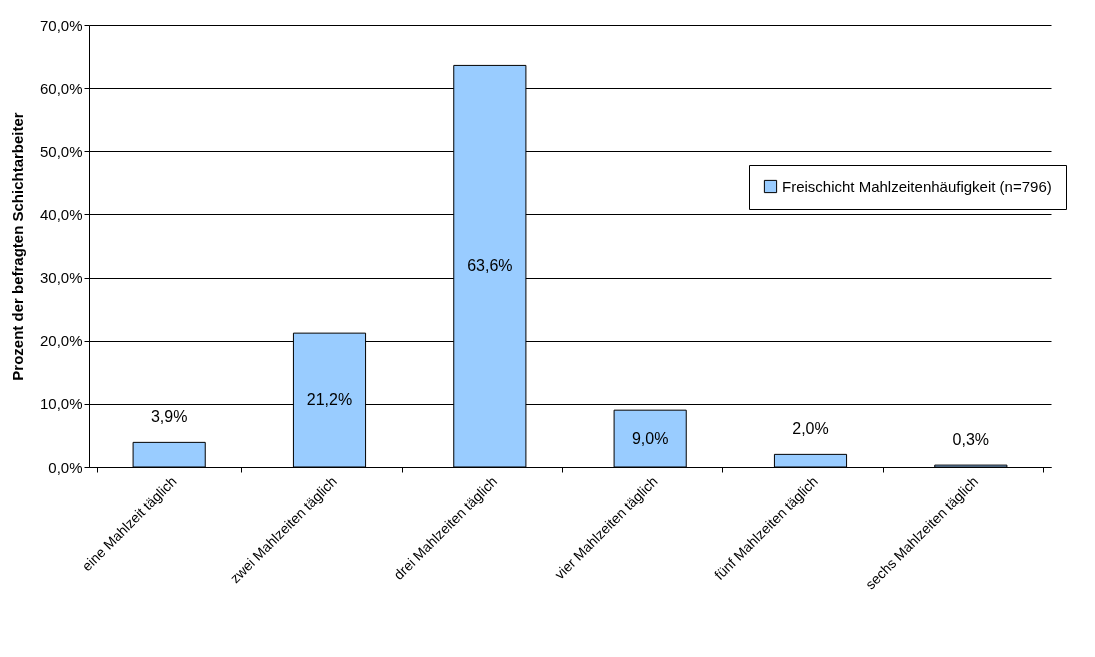 The image size is (1095, 657). Describe the element at coordinates (61, 88) in the screenshot. I see `y-tick-label: 60,0%` at that location.